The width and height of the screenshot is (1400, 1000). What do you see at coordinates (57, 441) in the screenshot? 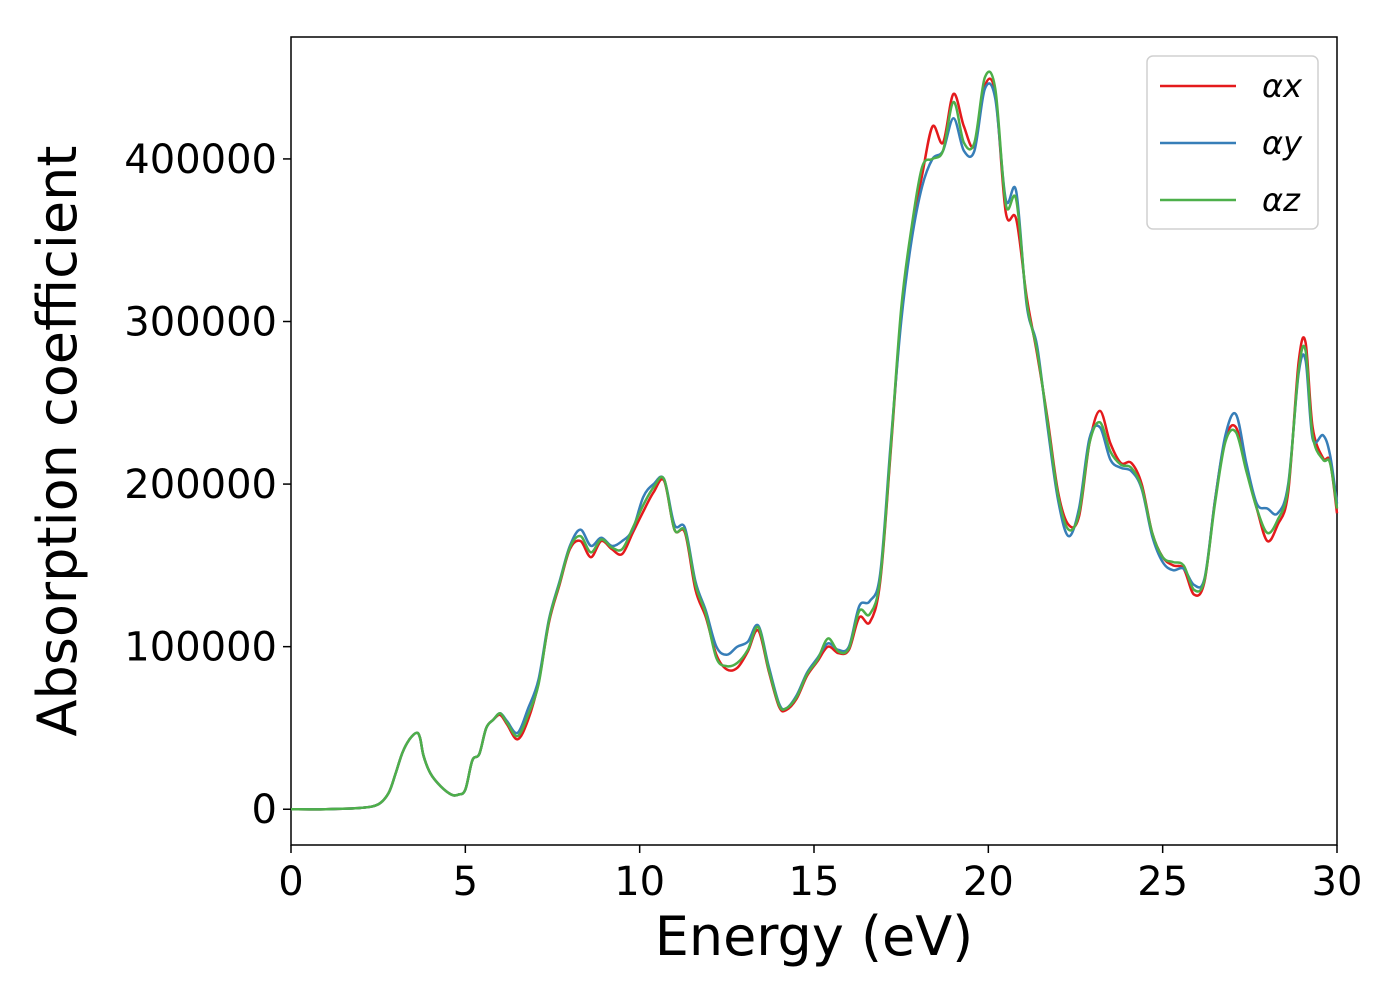
I see `y-axis-title: Absorption coefficient` at bounding box center [57, 441].